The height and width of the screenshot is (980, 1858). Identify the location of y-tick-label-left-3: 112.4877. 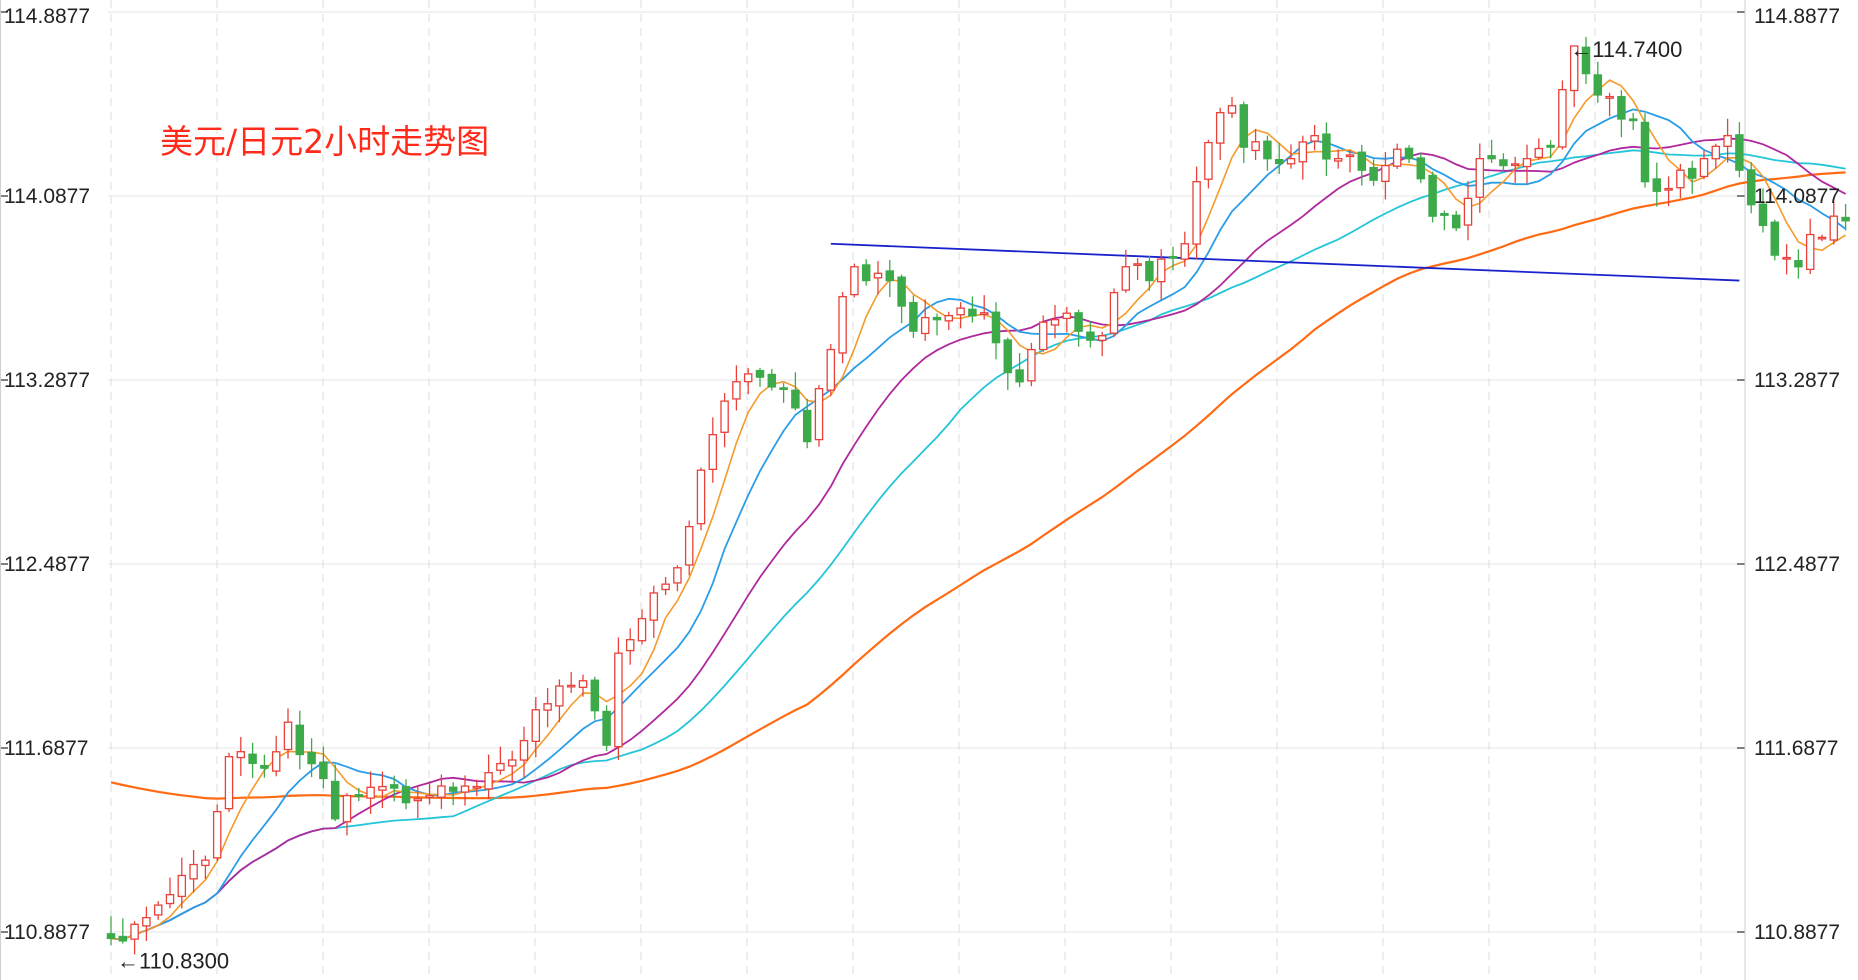
(47, 564).